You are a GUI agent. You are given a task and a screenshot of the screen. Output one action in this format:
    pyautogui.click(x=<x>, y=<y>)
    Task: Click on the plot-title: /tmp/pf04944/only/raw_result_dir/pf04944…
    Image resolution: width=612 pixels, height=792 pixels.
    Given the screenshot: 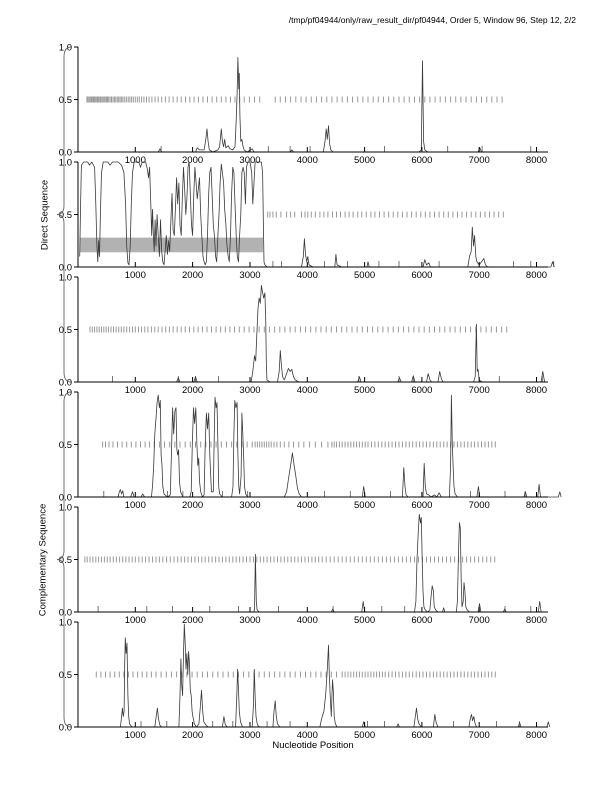 What is the action you would take?
    pyautogui.click(x=432, y=20)
    